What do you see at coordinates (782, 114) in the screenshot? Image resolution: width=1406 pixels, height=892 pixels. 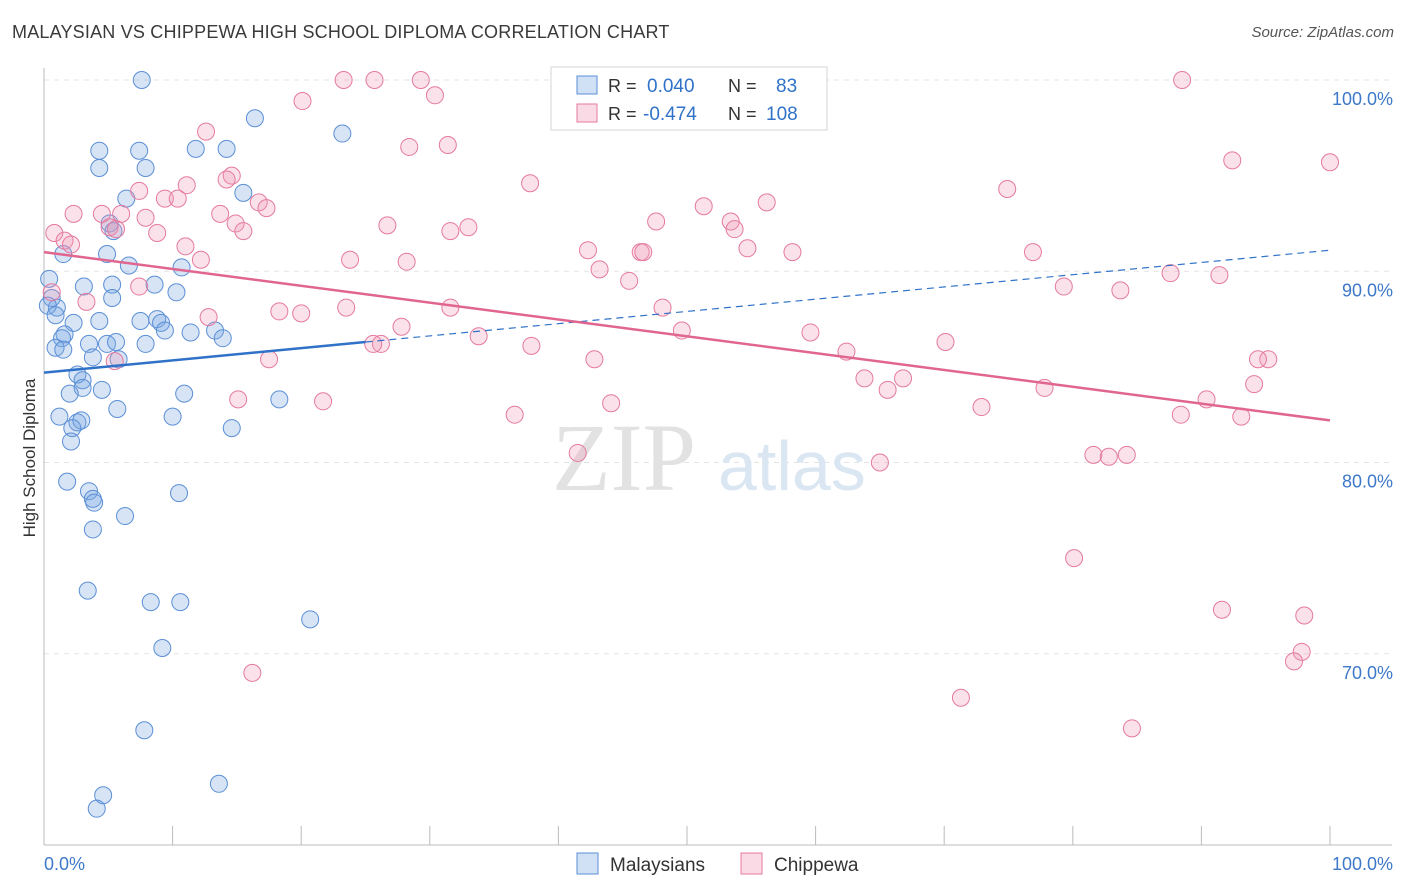 I see `legend-n-value-chippewa: 108` at bounding box center [782, 114].